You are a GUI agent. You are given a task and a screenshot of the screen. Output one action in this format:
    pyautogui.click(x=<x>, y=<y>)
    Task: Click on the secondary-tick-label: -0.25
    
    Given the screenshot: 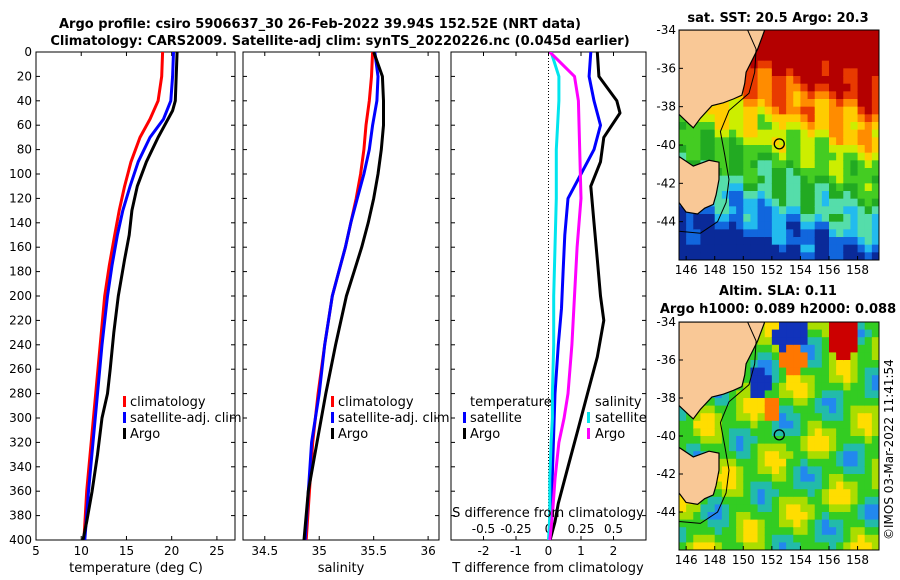 What is the action you would take?
    pyautogui.click(x=515, y=529)
    